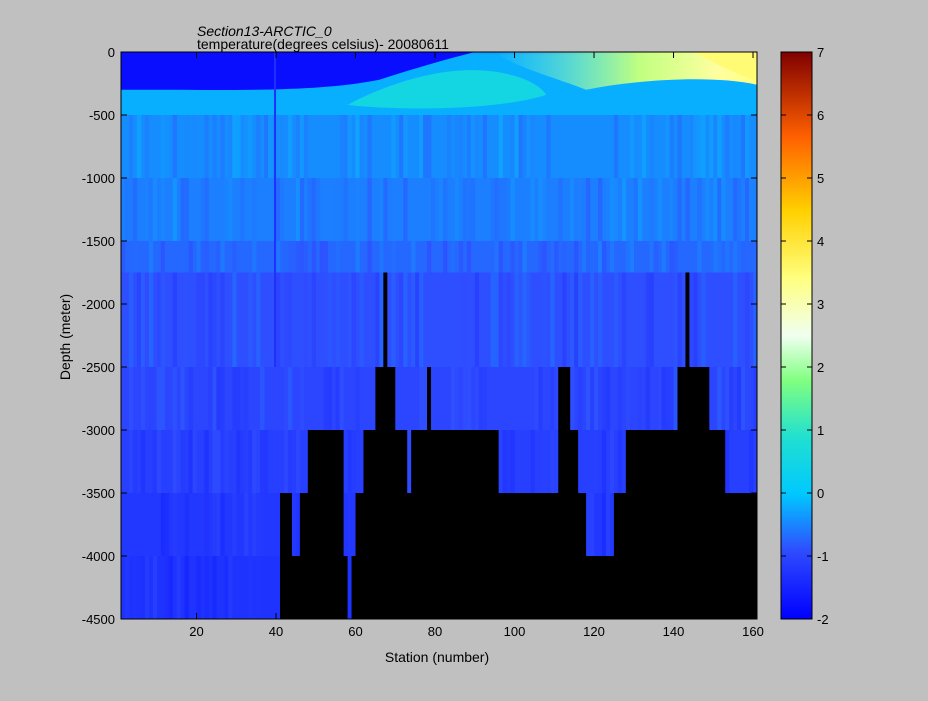 This screenshot has width=928, height=701. Describe the element at coordinates (98, 556) in the screenshot. I see `y-tick-label: -4000` at that location.